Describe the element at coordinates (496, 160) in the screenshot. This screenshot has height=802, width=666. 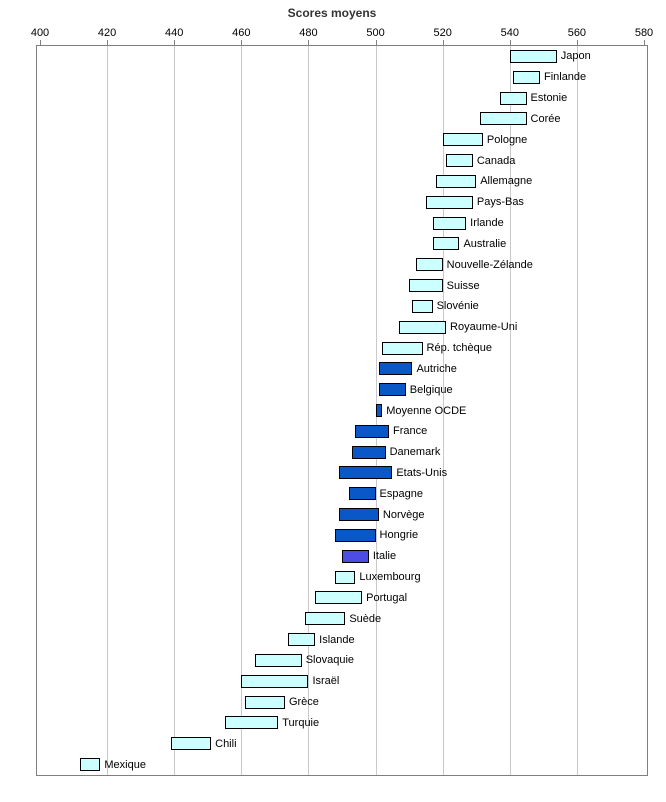
I see `bar-label: Canada` at that location.